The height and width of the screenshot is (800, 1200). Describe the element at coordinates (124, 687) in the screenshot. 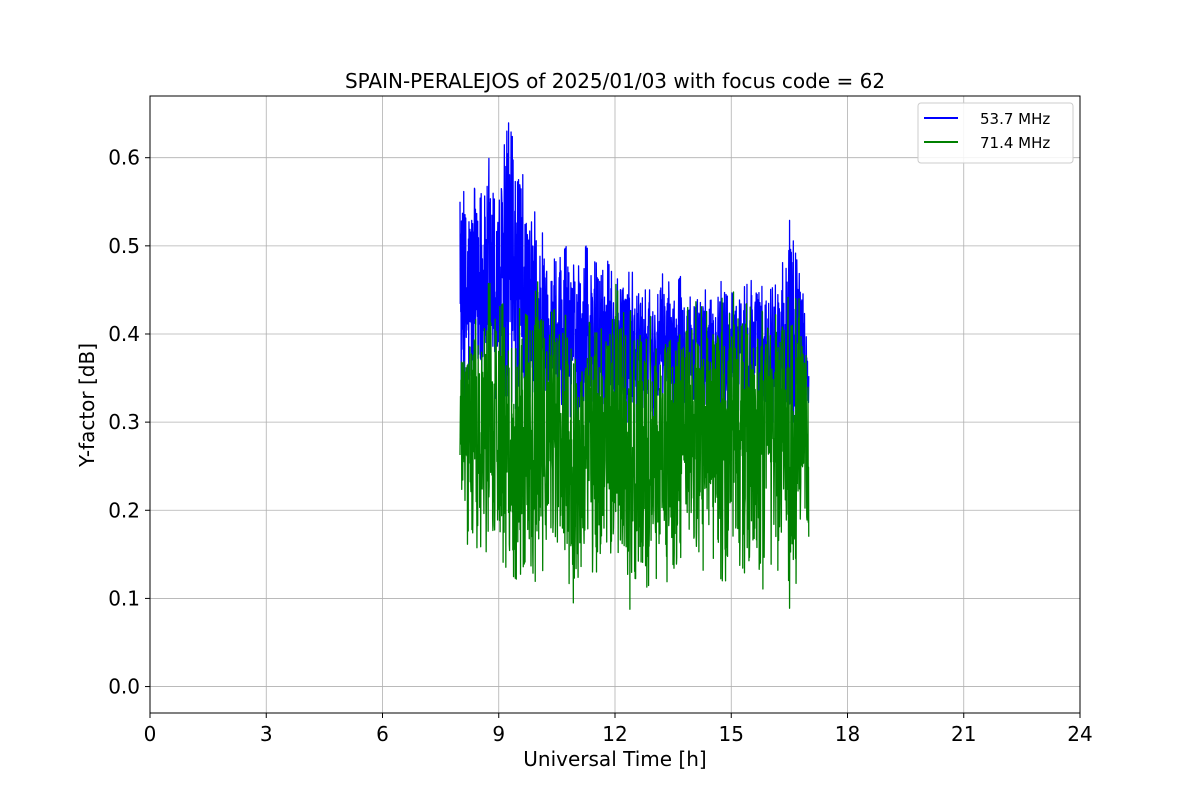

I see `y-tick-label: 0.0` at that location.